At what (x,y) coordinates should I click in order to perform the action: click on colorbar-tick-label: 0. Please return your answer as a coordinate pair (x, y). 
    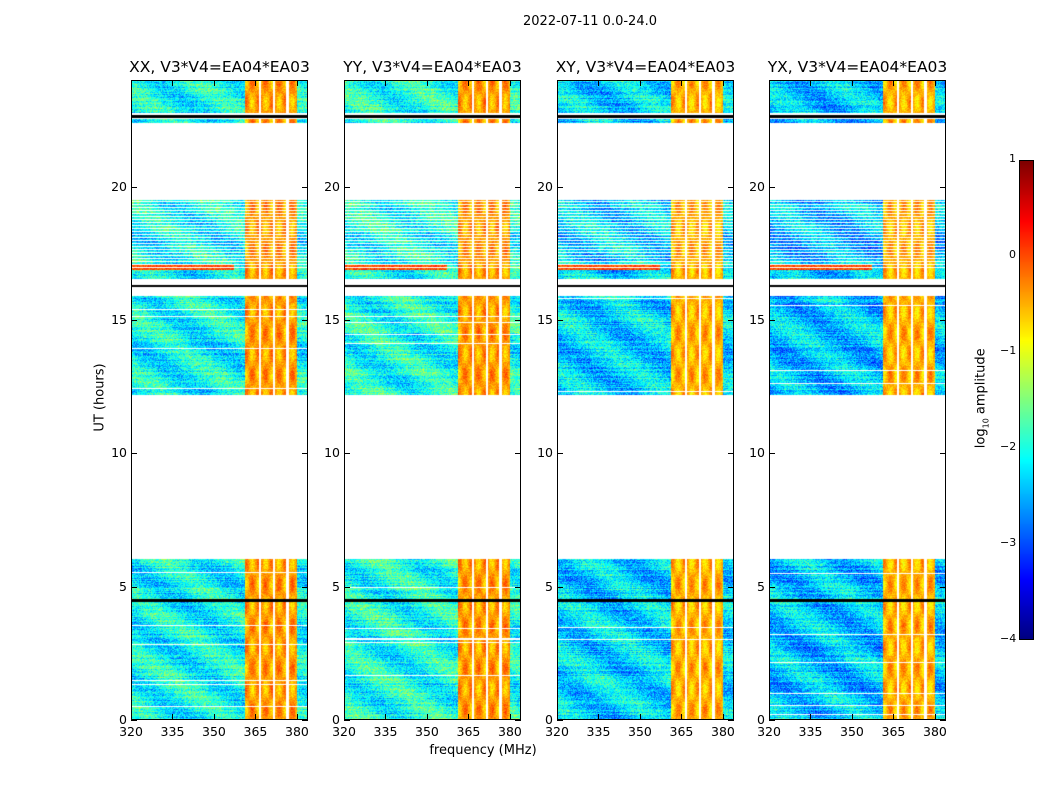
    Looking at the image, I should click on (1012, 254).